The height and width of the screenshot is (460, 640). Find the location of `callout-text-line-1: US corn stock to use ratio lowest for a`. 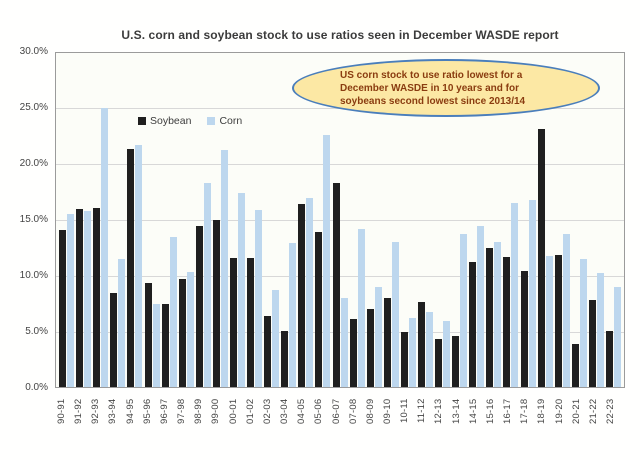

callout-text-line-1: US corn stock to use ratio lowest for a is located at coordinates (431, 75).